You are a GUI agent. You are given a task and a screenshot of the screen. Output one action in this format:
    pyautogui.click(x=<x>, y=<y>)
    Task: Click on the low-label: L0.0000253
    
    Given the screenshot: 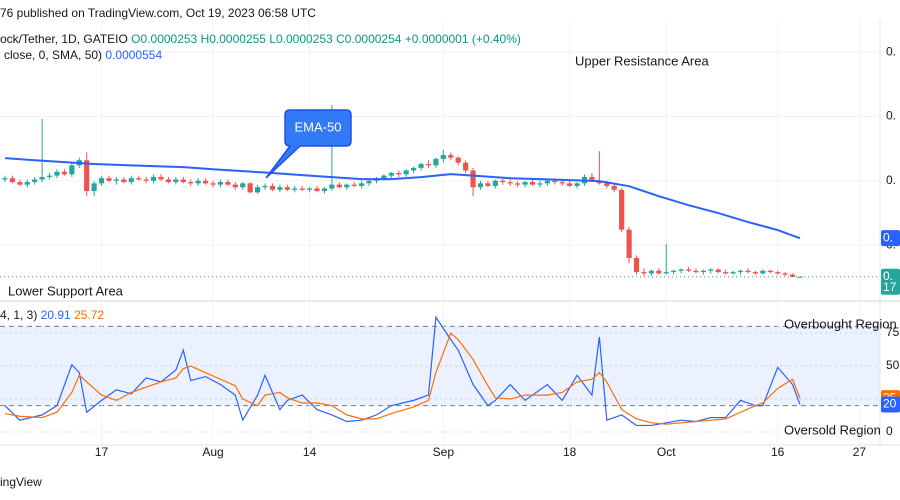 What is the action you would take?
    pyautogui.click(x=301, y=39)
    